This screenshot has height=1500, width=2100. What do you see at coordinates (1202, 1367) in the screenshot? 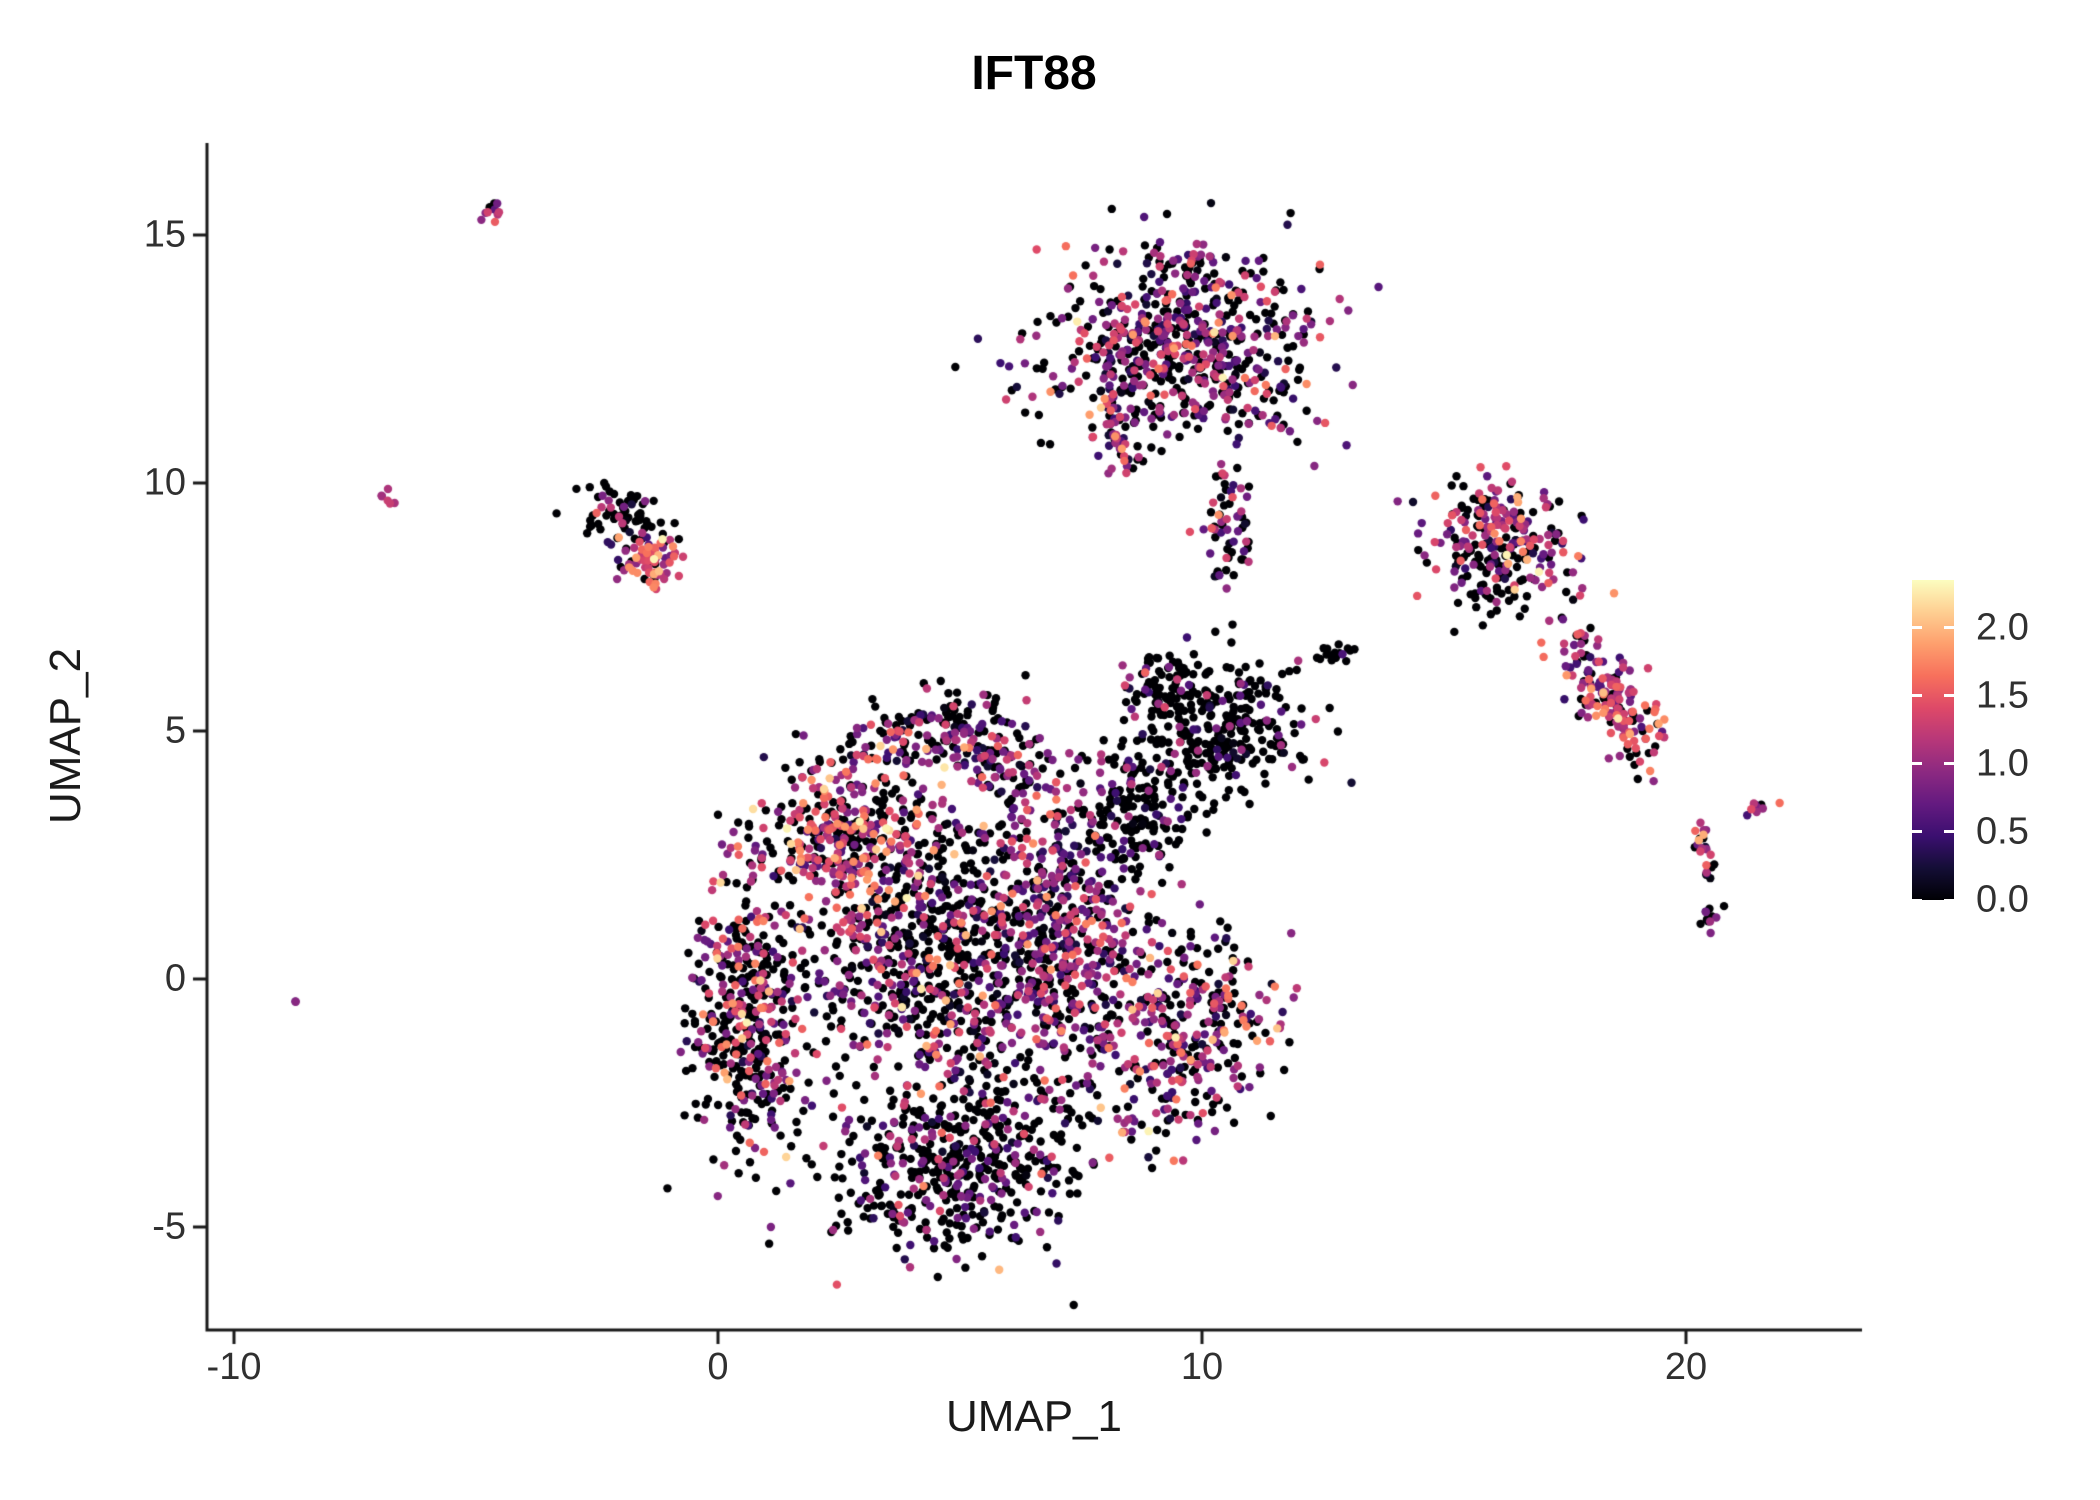
I see `x-axis-tick-label: 10` at bounding box center [1202, 1367].